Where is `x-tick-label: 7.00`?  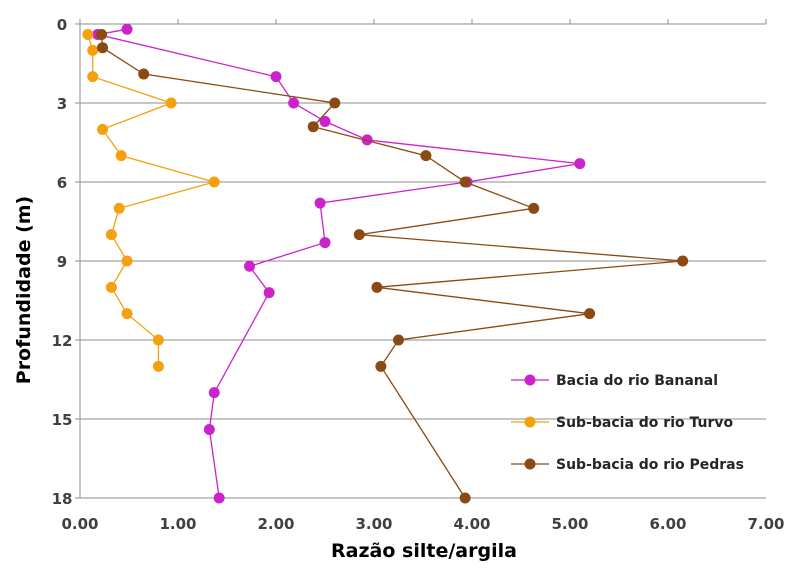
x-tick-label: 7.00 is located at coordinates (765, 524).